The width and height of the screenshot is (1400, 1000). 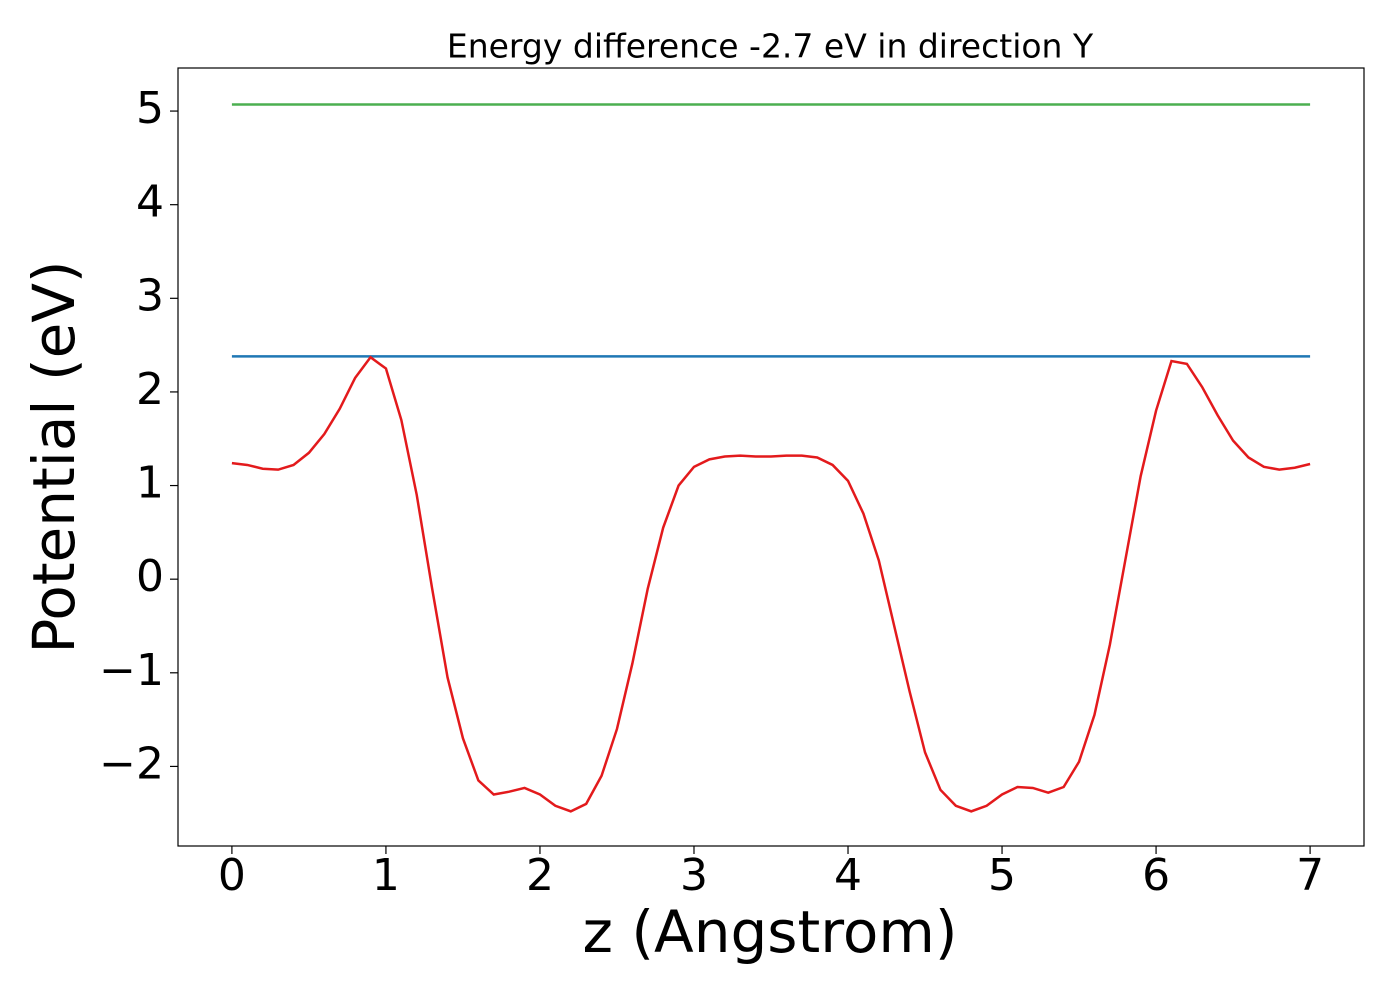 I want to click on x-tick-label: 6, so click(x=1156, y=875).